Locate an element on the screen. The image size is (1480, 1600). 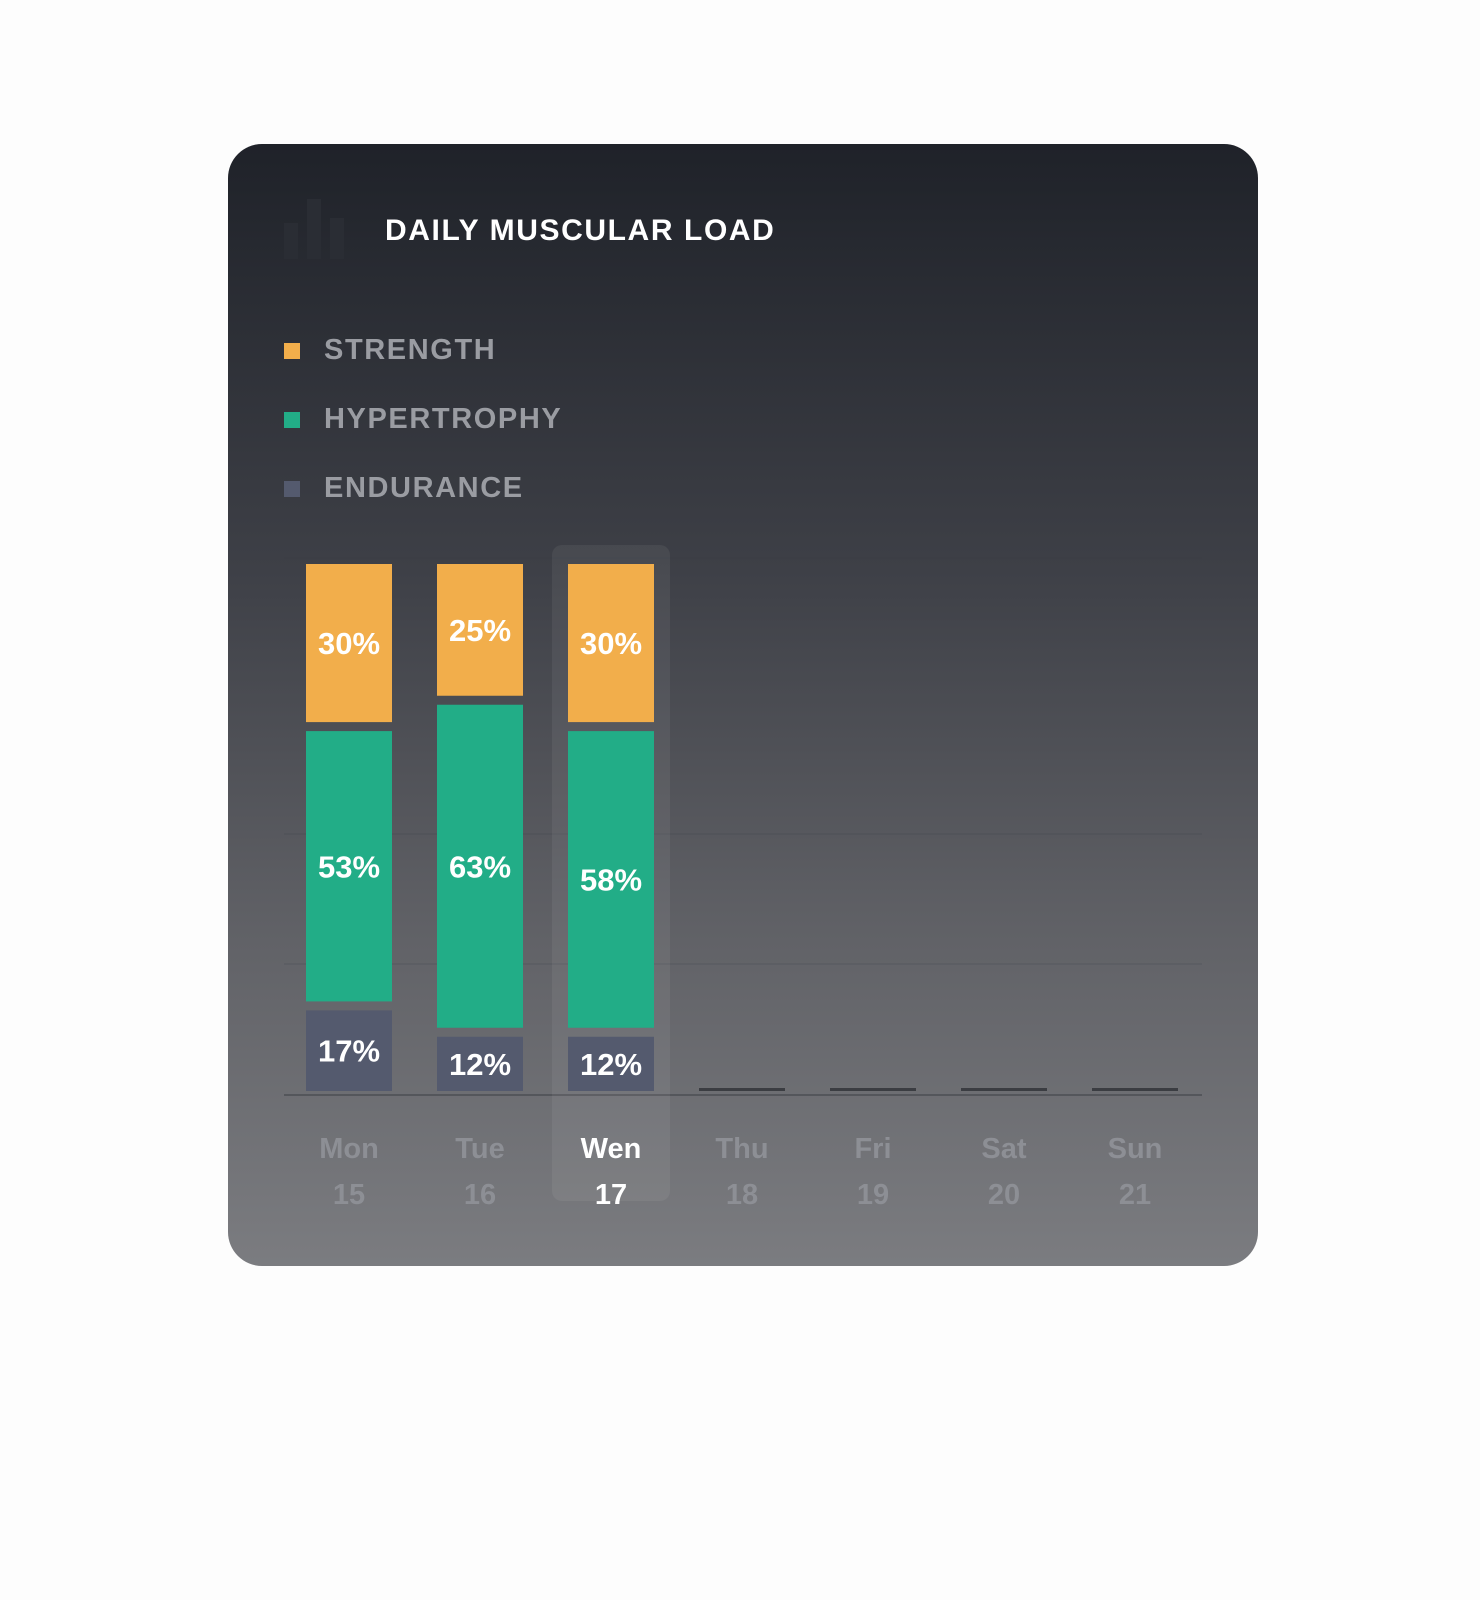
day-label-sun: Sun is located at coordinates (1135, 1149).